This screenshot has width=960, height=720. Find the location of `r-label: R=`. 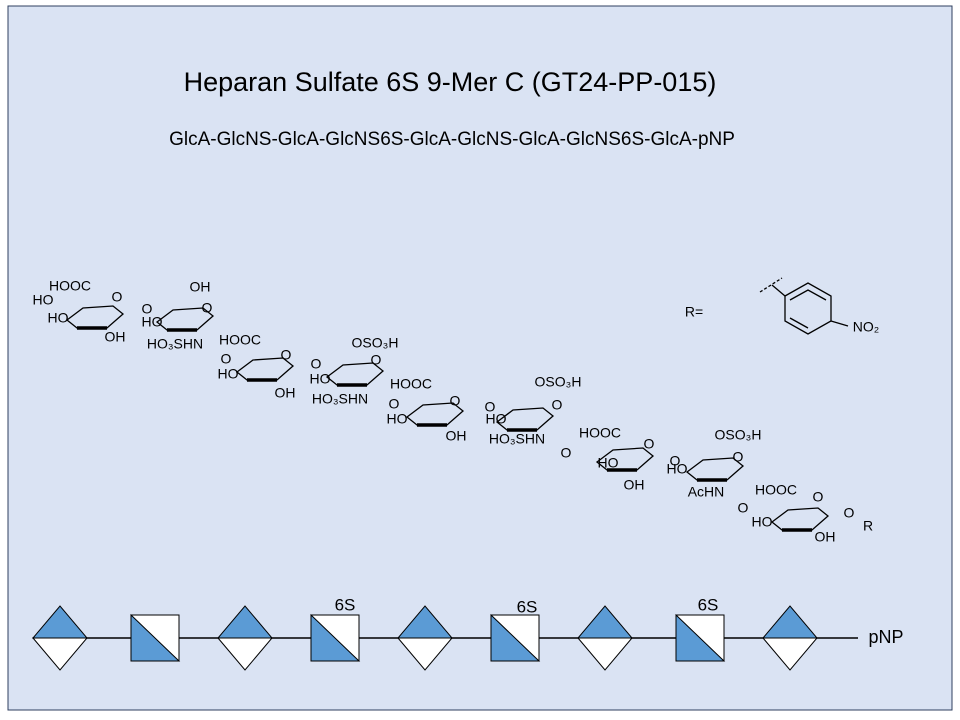

r-label: R= is located at coordinates (694, 312).